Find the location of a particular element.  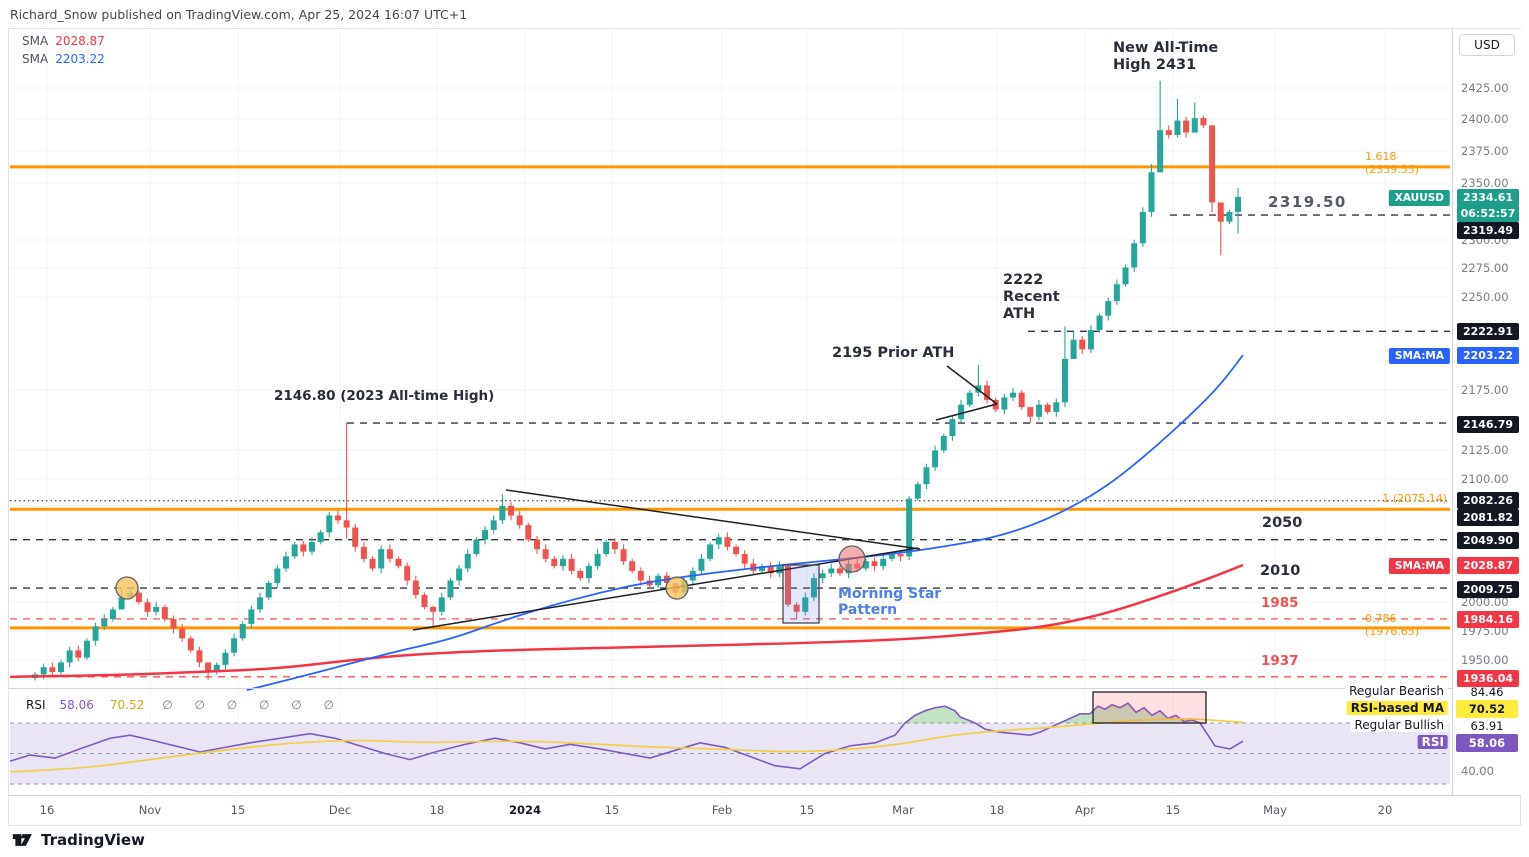

annotation: 2222 Recent ATH is located at coordinates (1031, 297).